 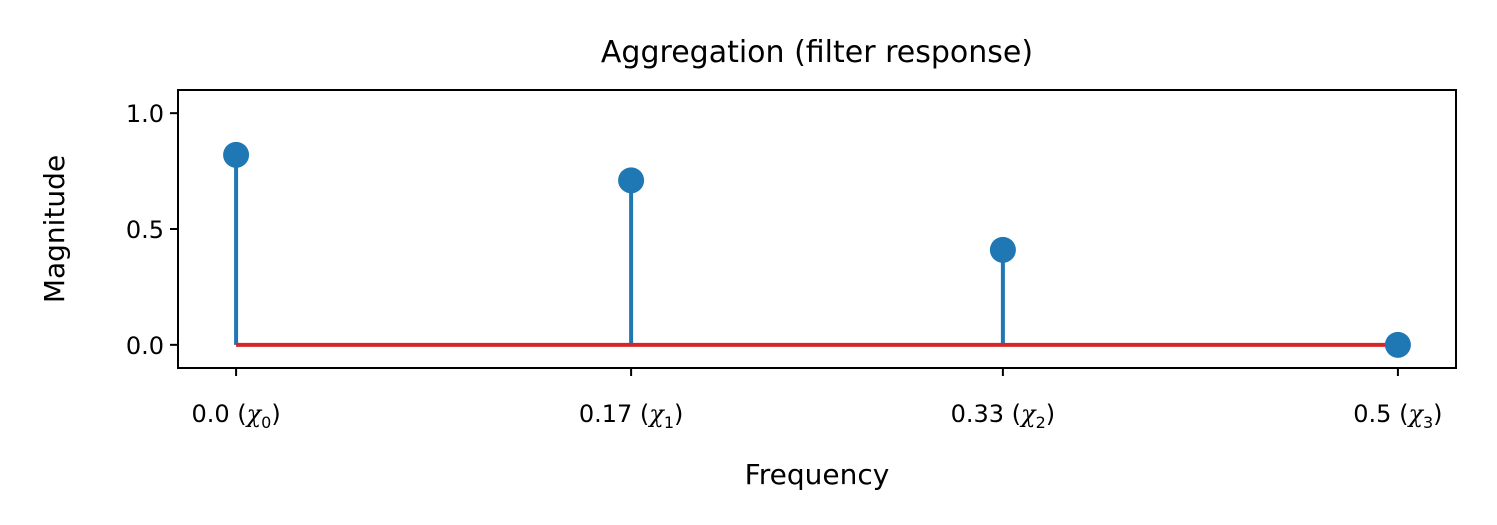 I want to click on y-axis-label: Magnitude, so click(x=54, y=229).